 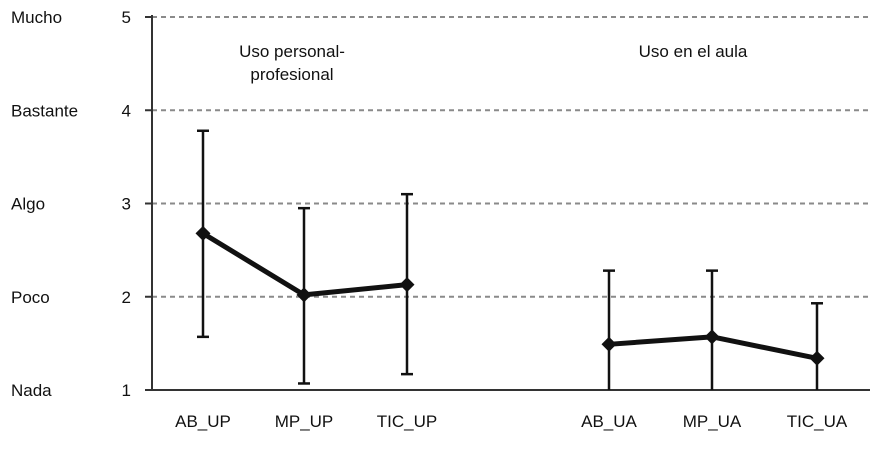 What do you see at coordinates (44, 110) in the screenshot?
I see `y-scale-label-bastante: Bastante` at bounding box center [44, 110].